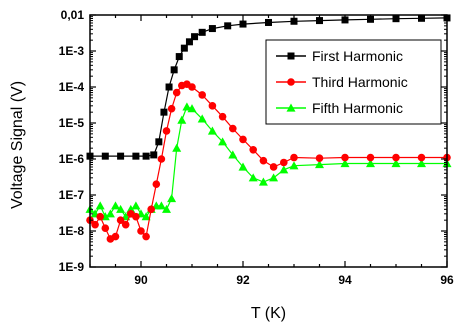 Image resolution: width=455 pixels, height=331 pixels. What do you see at coordinates (72, 87) in the screenshot?
I see `y-tick-label: 1E-4` at bounding box center [72, 87].